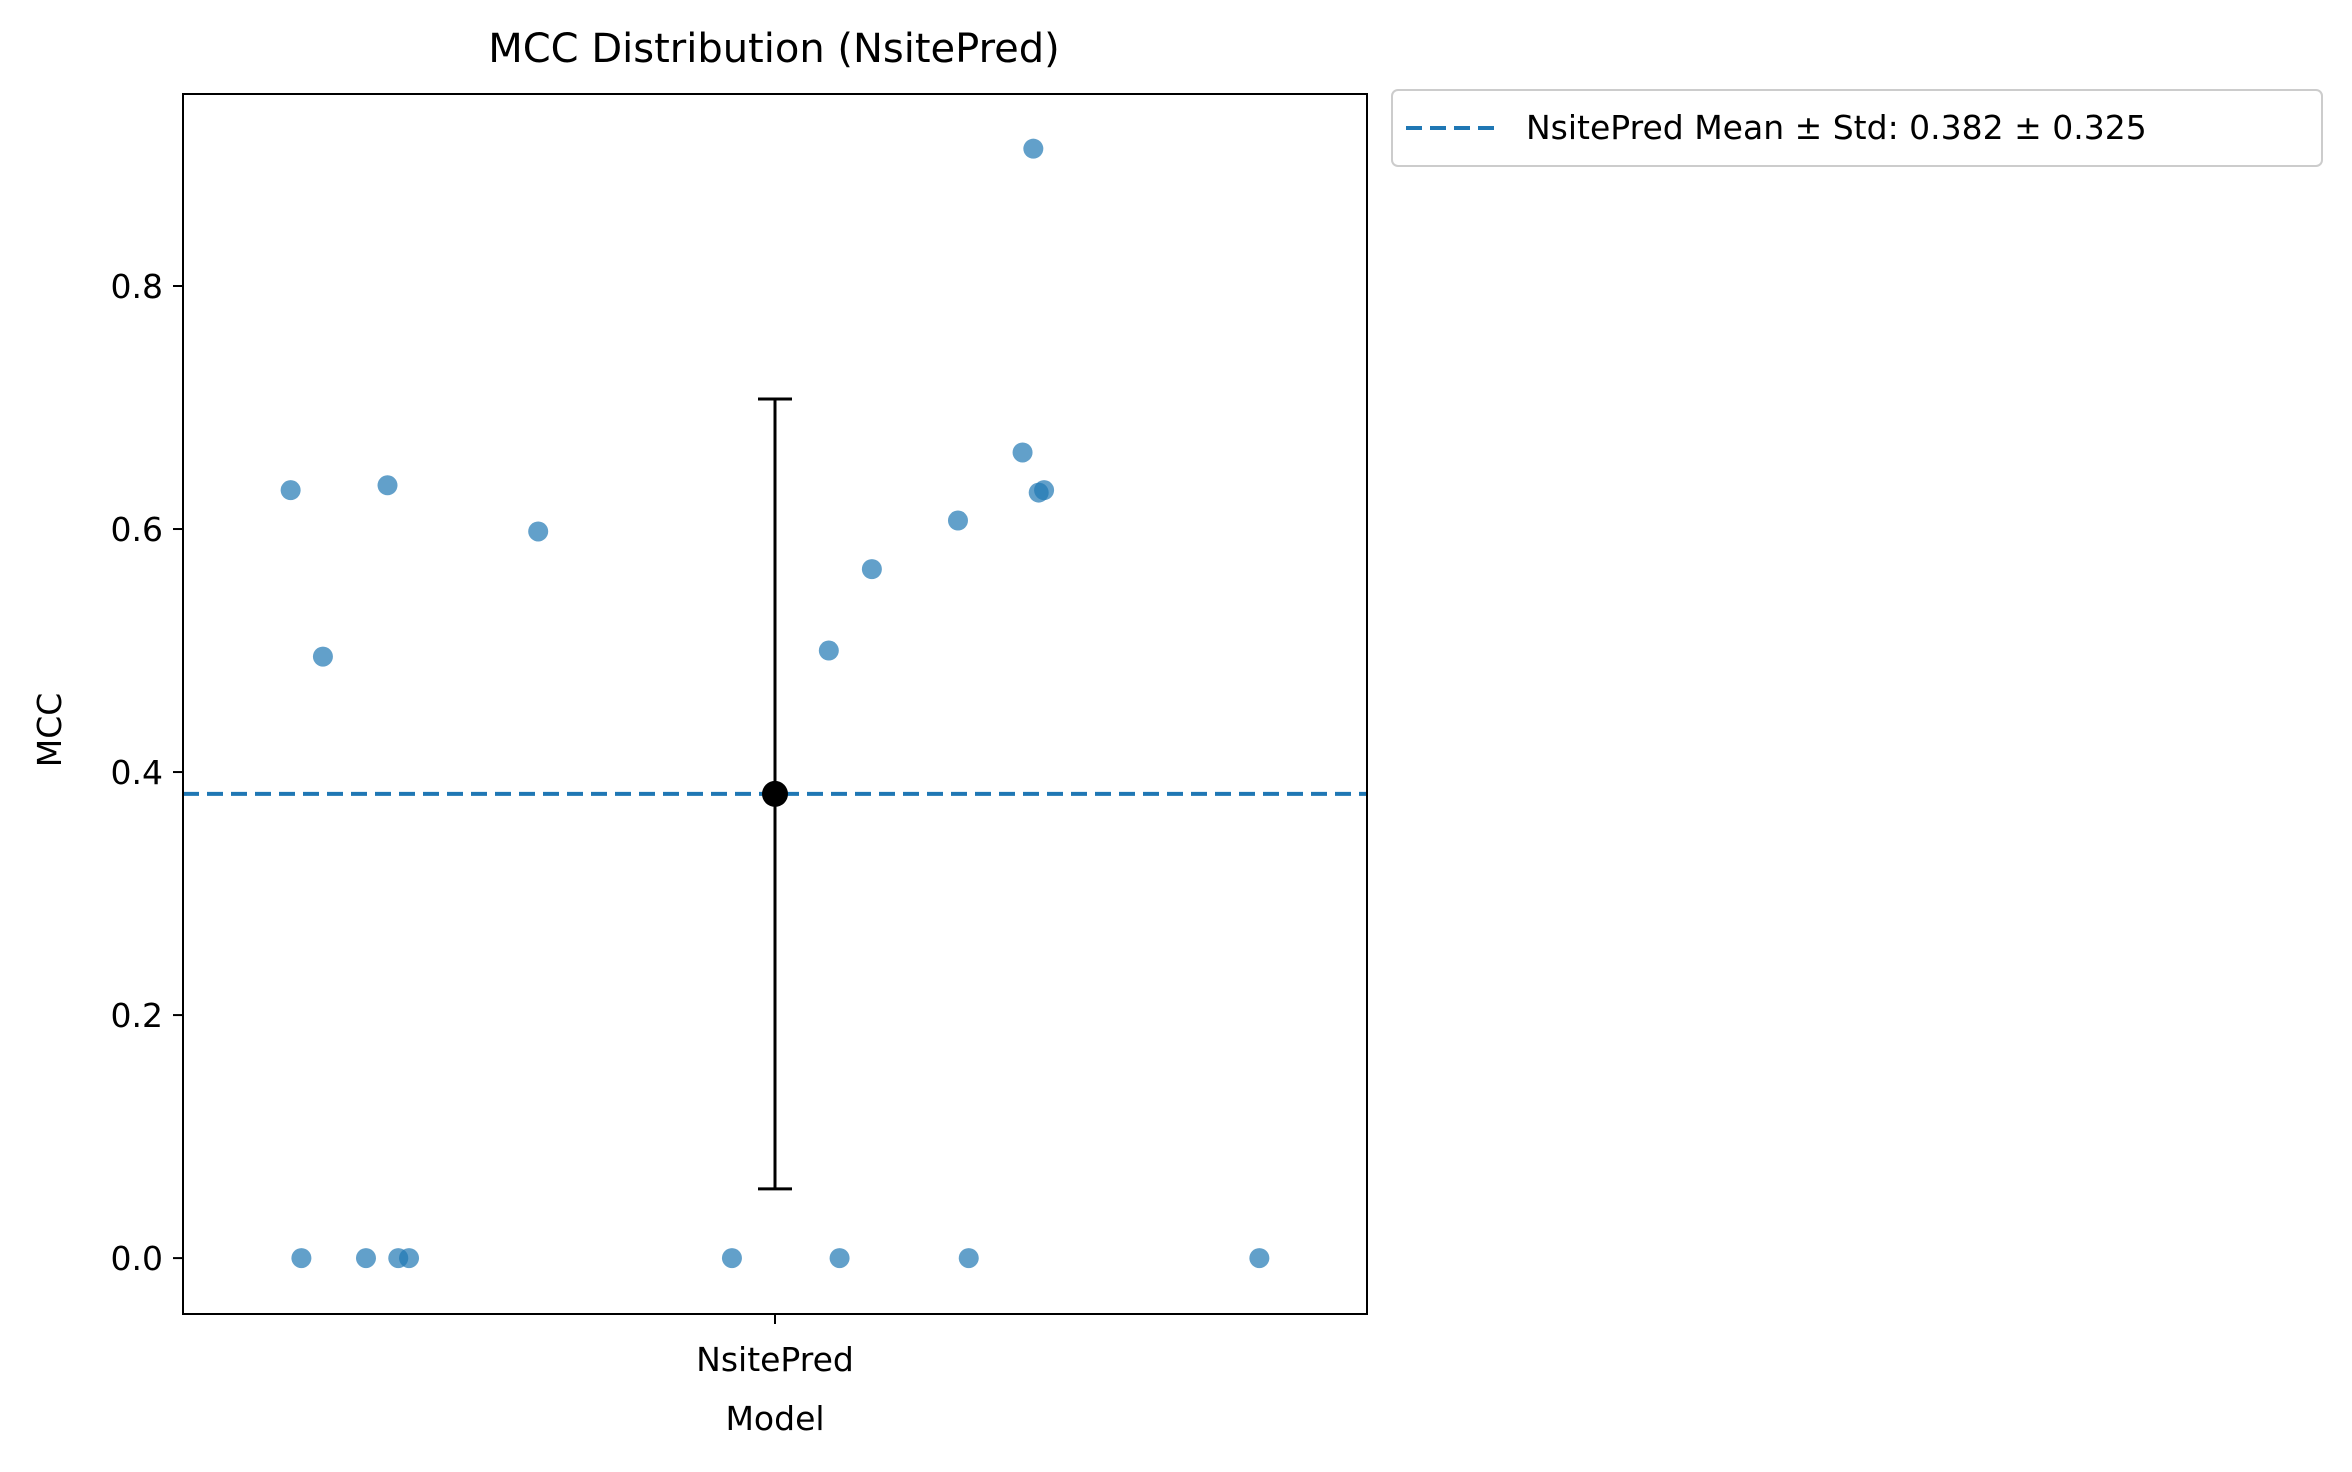 The height and width of the screenshot is (1472, 2352). I want to click on legend: NsitePred Mean ± Std: 0.382 ± 0.325, so click(1857, 128).